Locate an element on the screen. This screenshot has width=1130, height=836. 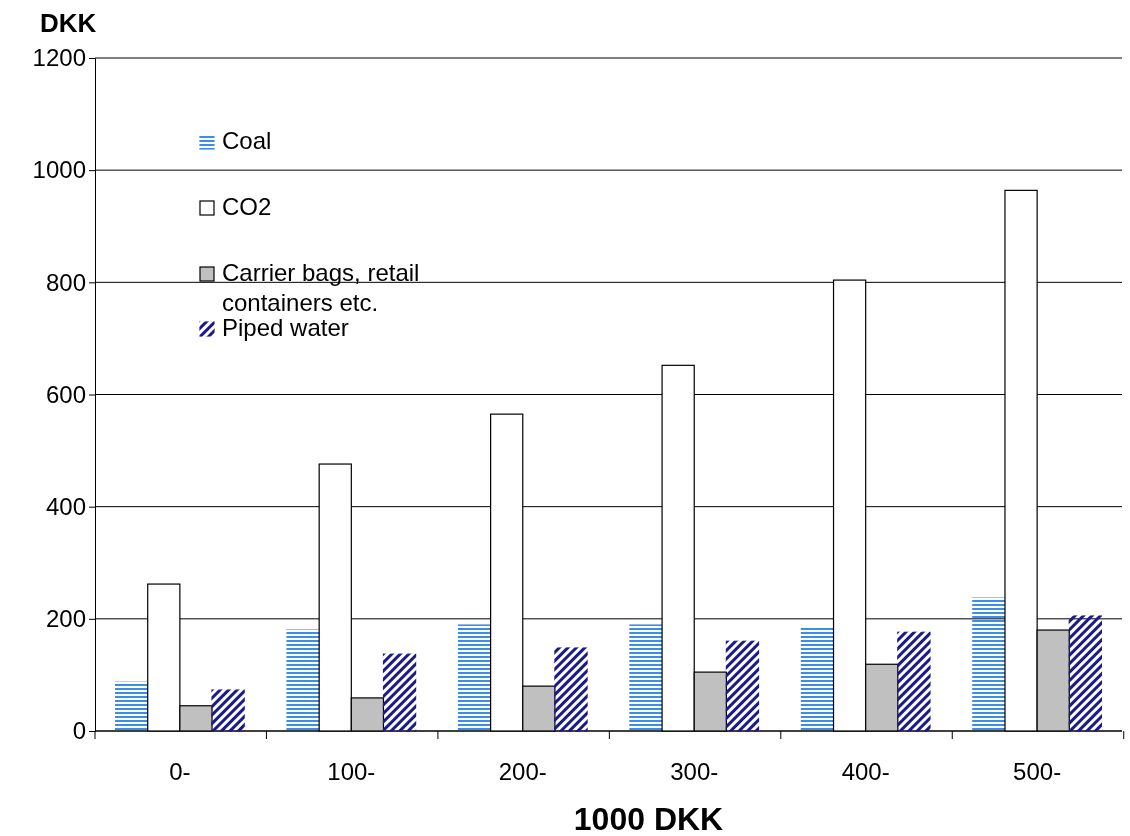
y-axis-title: DKK is located at coordinates (68, 23).